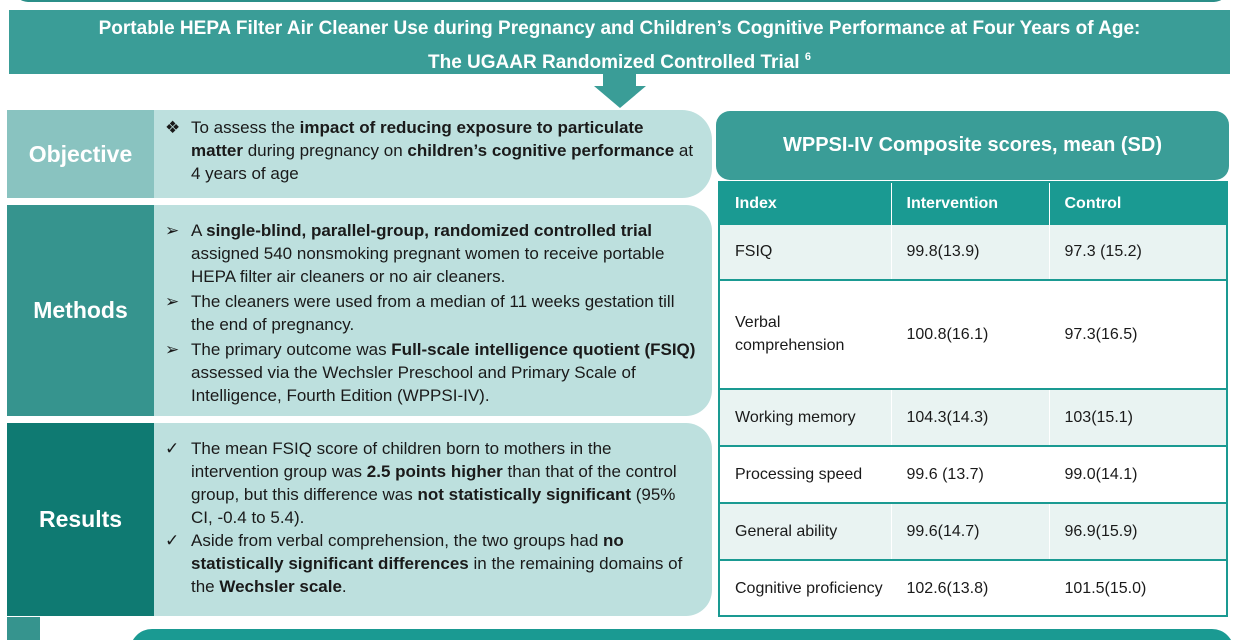  Describe the element at coordinates (806, 475) in the screenshot. I see `cell-index: Processing speed` at that location.